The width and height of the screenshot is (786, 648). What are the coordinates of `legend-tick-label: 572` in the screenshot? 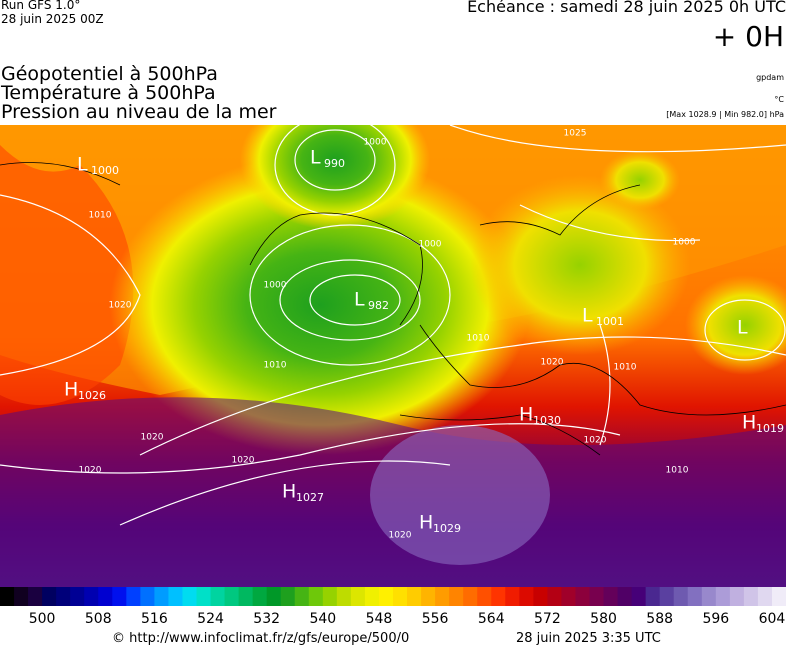 It's located at (547, 619).